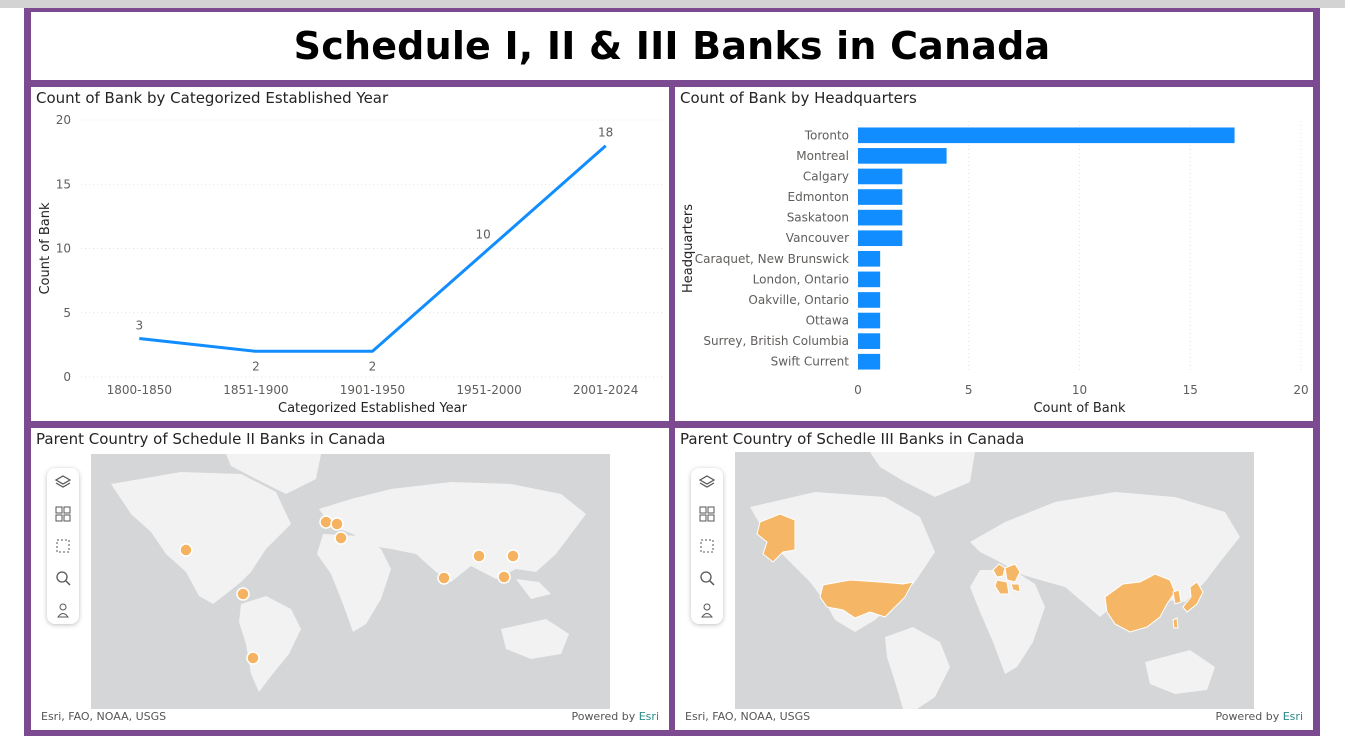  What do you see at coordinates (1193, 597) in the screenshot?
I see `fill-japan` at bounding box center [1193, 597].